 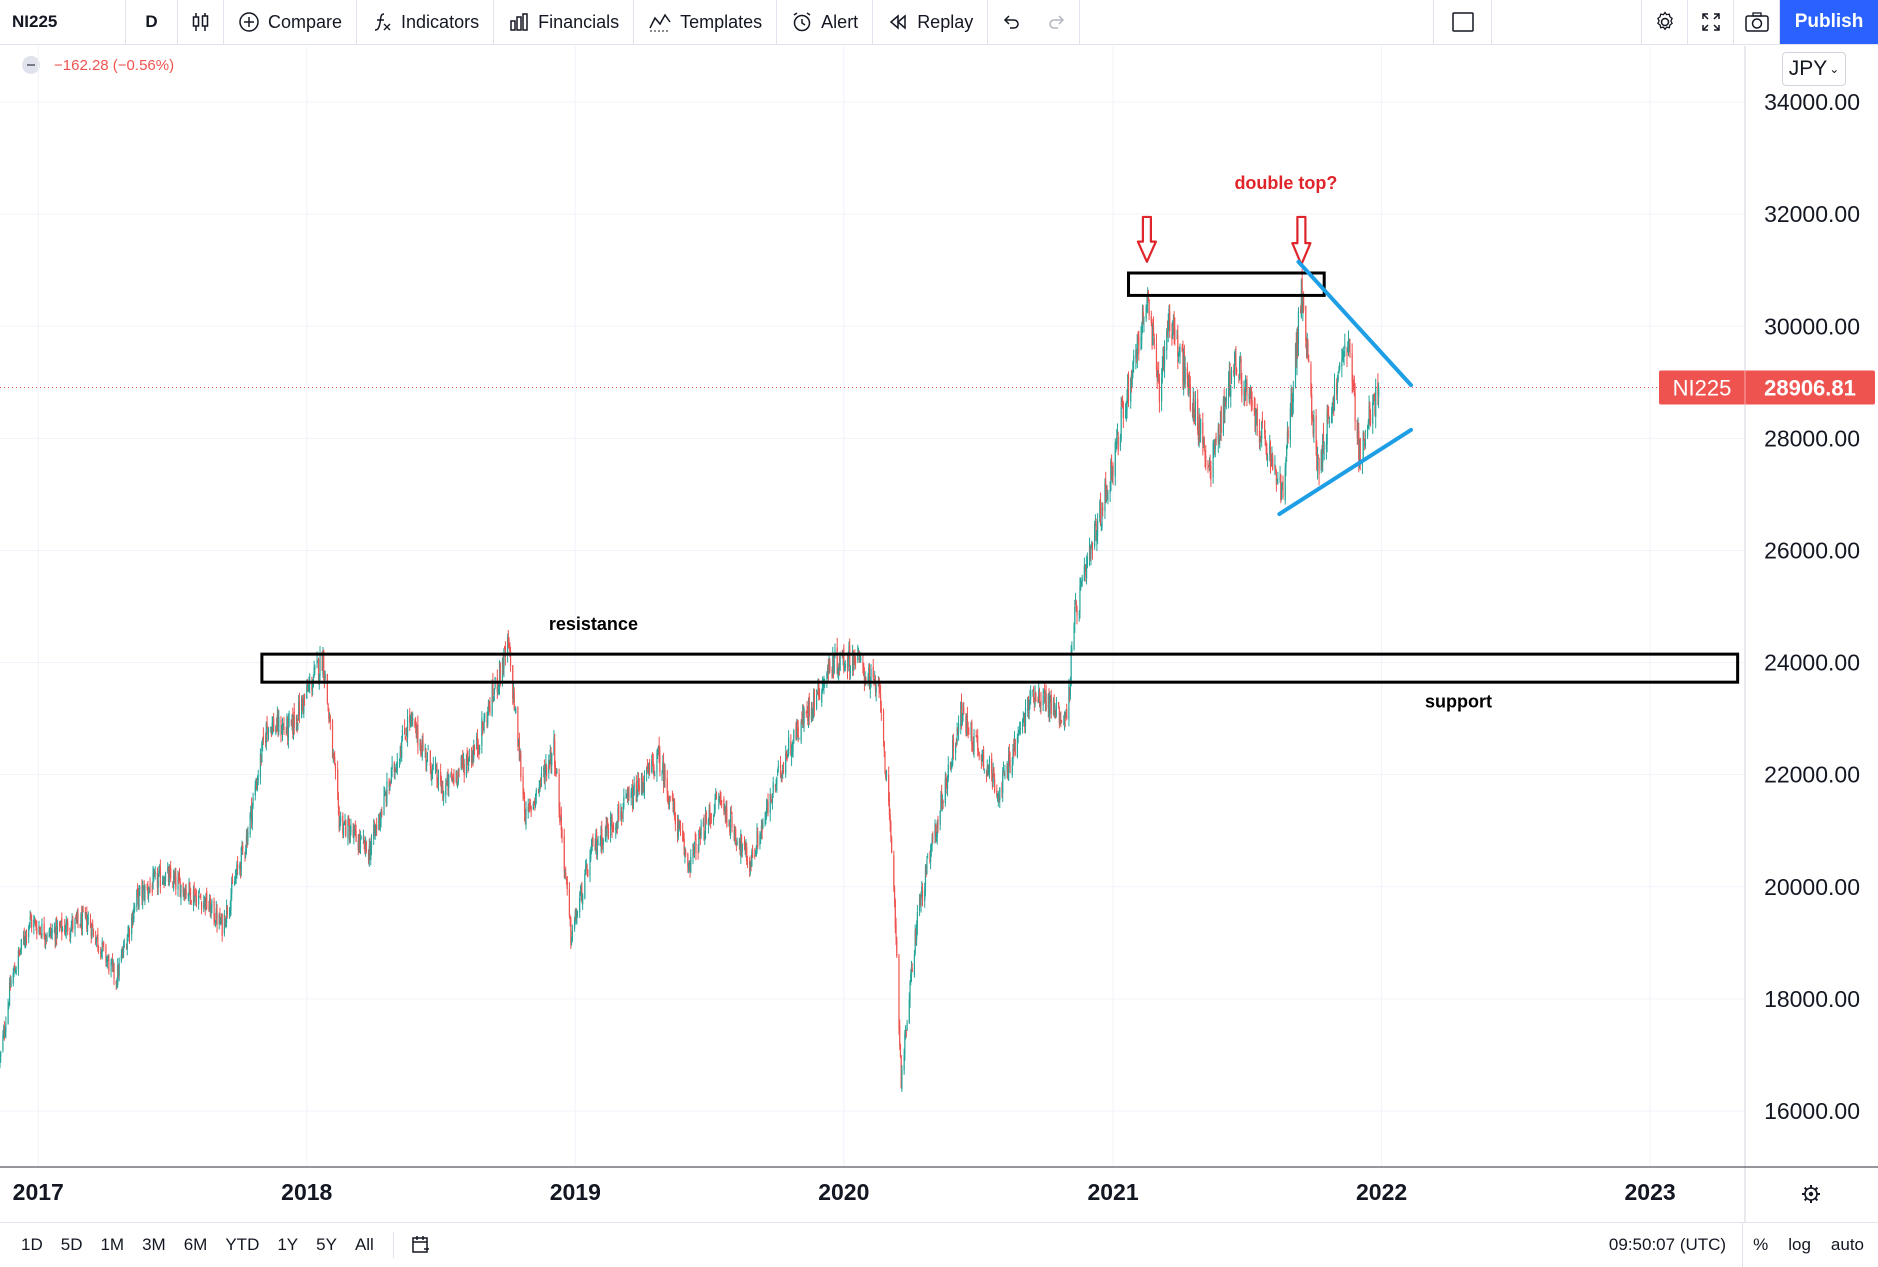 I want to click on annotation-text: support, so click(x=1458, y=701).